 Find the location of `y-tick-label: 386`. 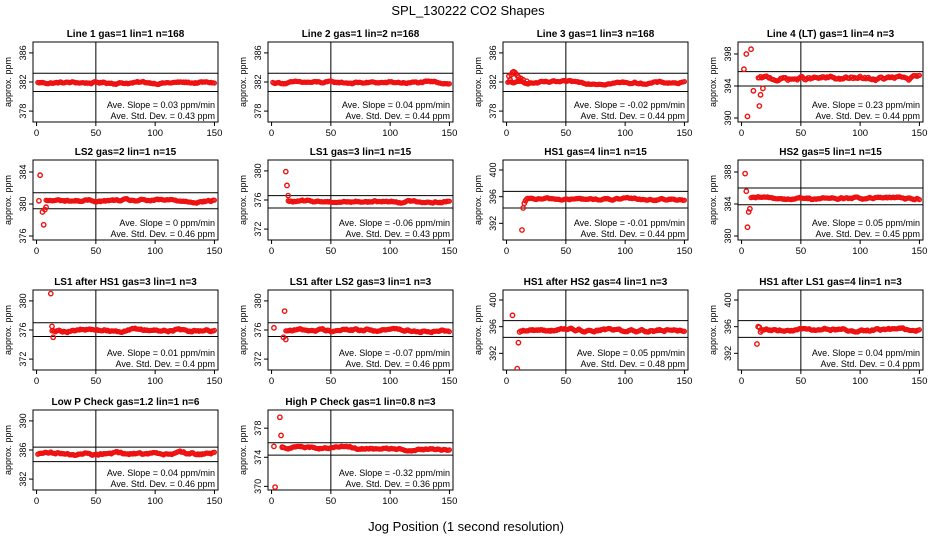

y-tick-label: 386 is located at coordinates (23, 52).